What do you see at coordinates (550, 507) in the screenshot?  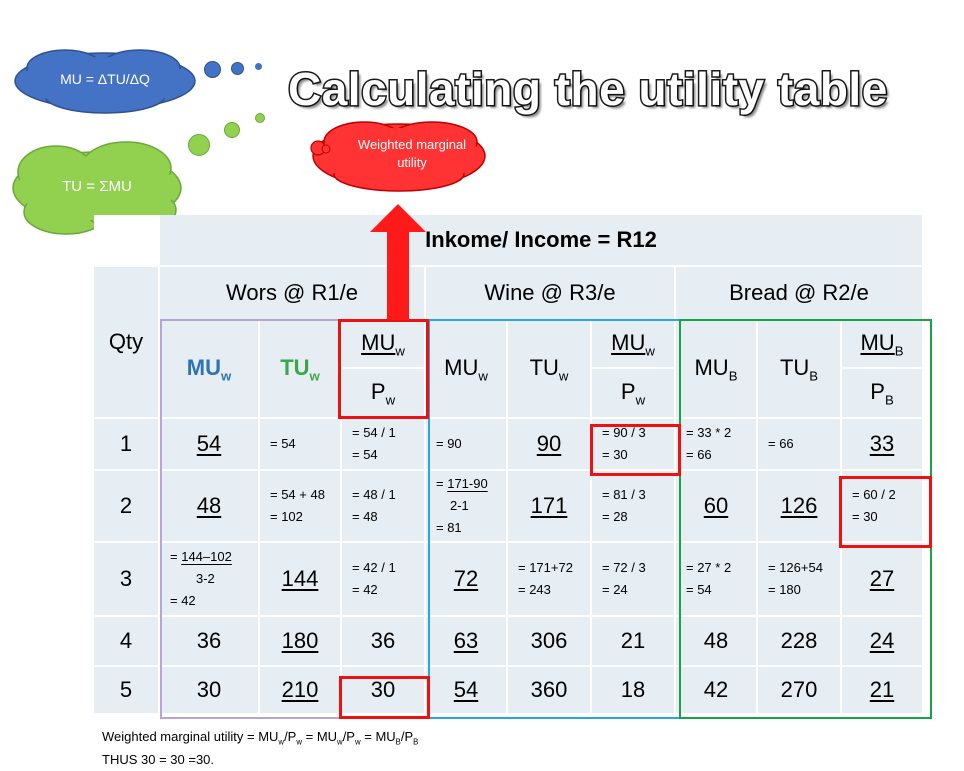 I see `wine-tu-cell: 171` at bounding box center [550, 507].